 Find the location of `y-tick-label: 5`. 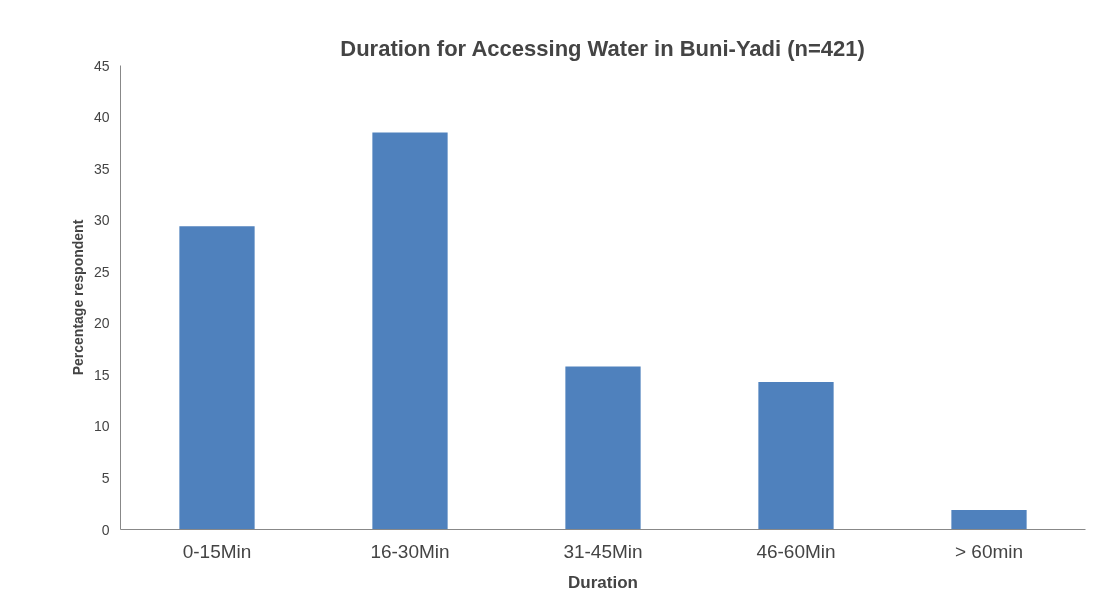

y-tick-label: 5 is located at coordinates (105, 477).